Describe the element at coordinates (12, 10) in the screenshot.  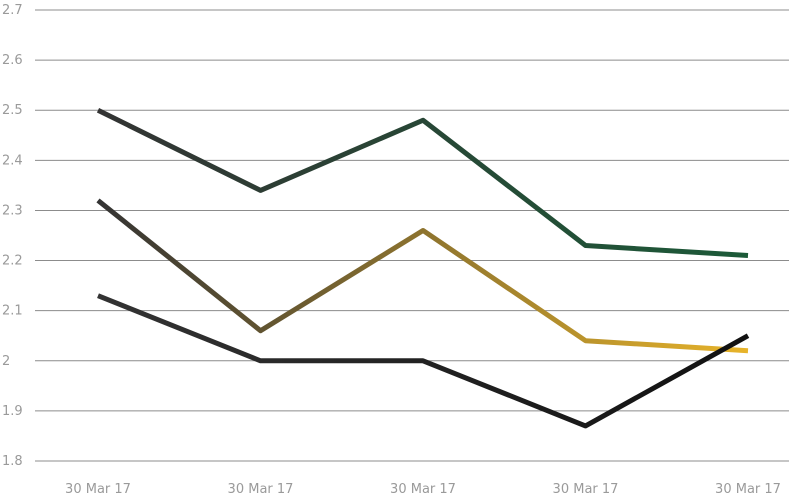
I see `y-tick-label: 2.7` at that location.